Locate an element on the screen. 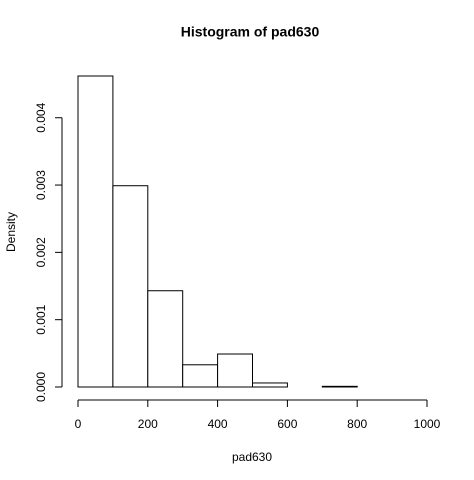  x-tick-label: 800 is located at coordinates (357, 424).